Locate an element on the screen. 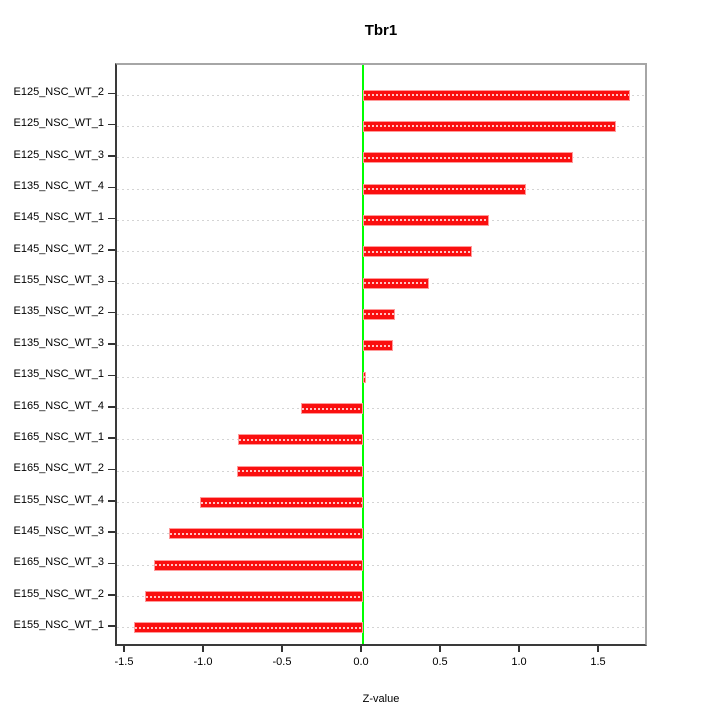 Image resolution: width=720 pixels, height=720 pixels. chart-title: Tbr1 is located at coordinates (381, 30).